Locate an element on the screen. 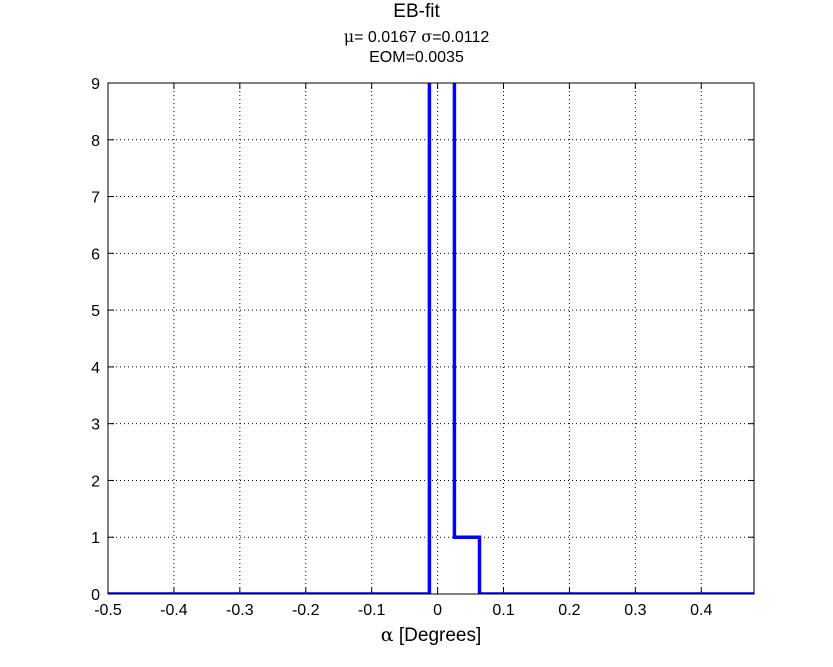 The image size is (833, 667). x-tick-label: 0 is located at coordinates (437, 610).